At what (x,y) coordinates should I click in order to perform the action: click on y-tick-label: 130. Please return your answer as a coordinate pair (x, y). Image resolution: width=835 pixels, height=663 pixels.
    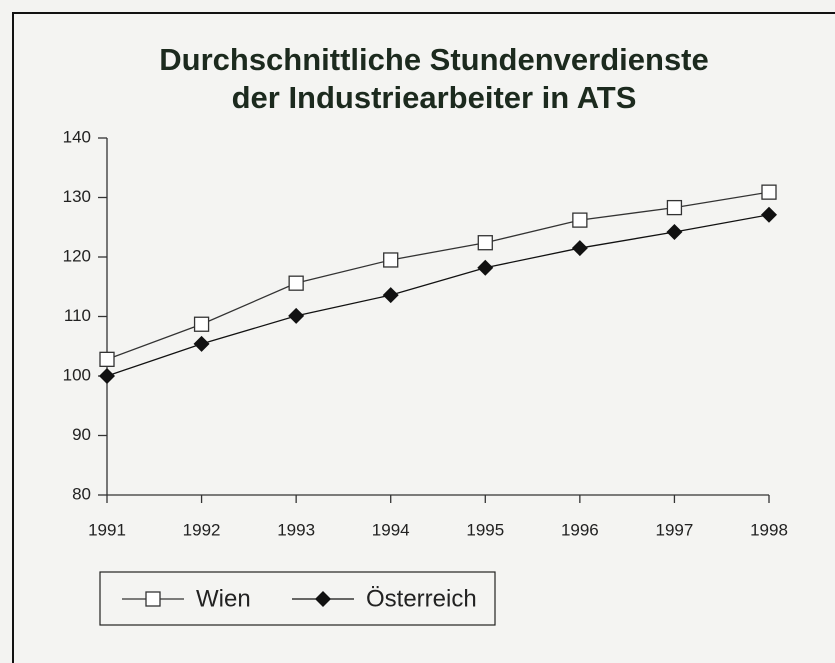
    Looking at the image, I should click on (77, 196).